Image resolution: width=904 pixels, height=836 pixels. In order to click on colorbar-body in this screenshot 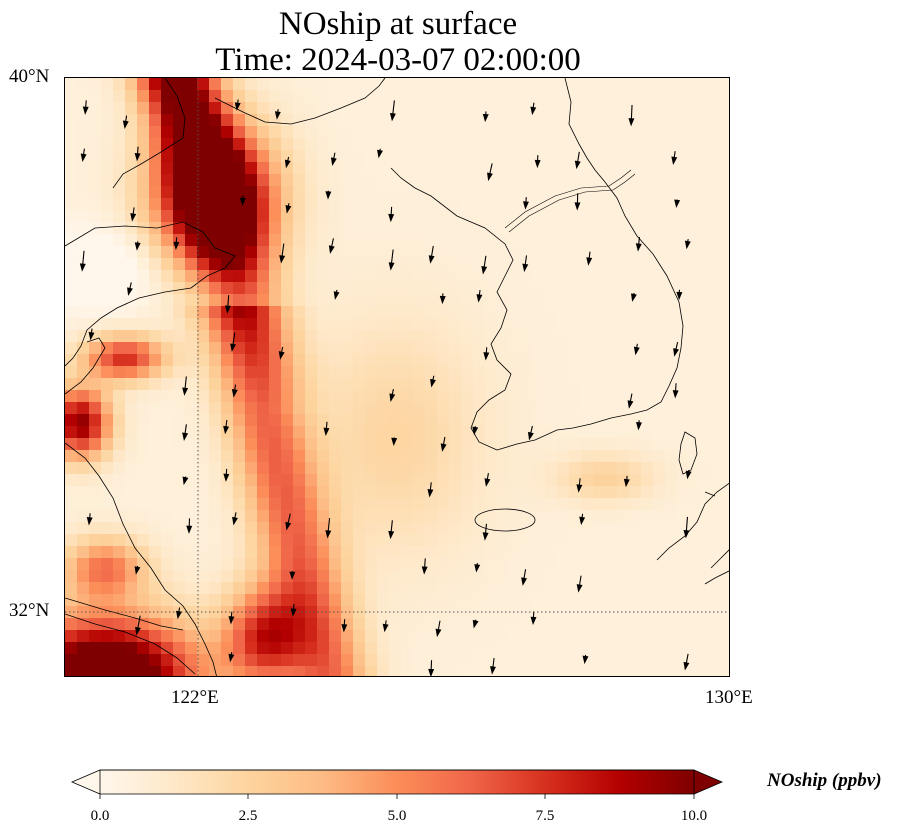, I will do `click(397, 782)`.